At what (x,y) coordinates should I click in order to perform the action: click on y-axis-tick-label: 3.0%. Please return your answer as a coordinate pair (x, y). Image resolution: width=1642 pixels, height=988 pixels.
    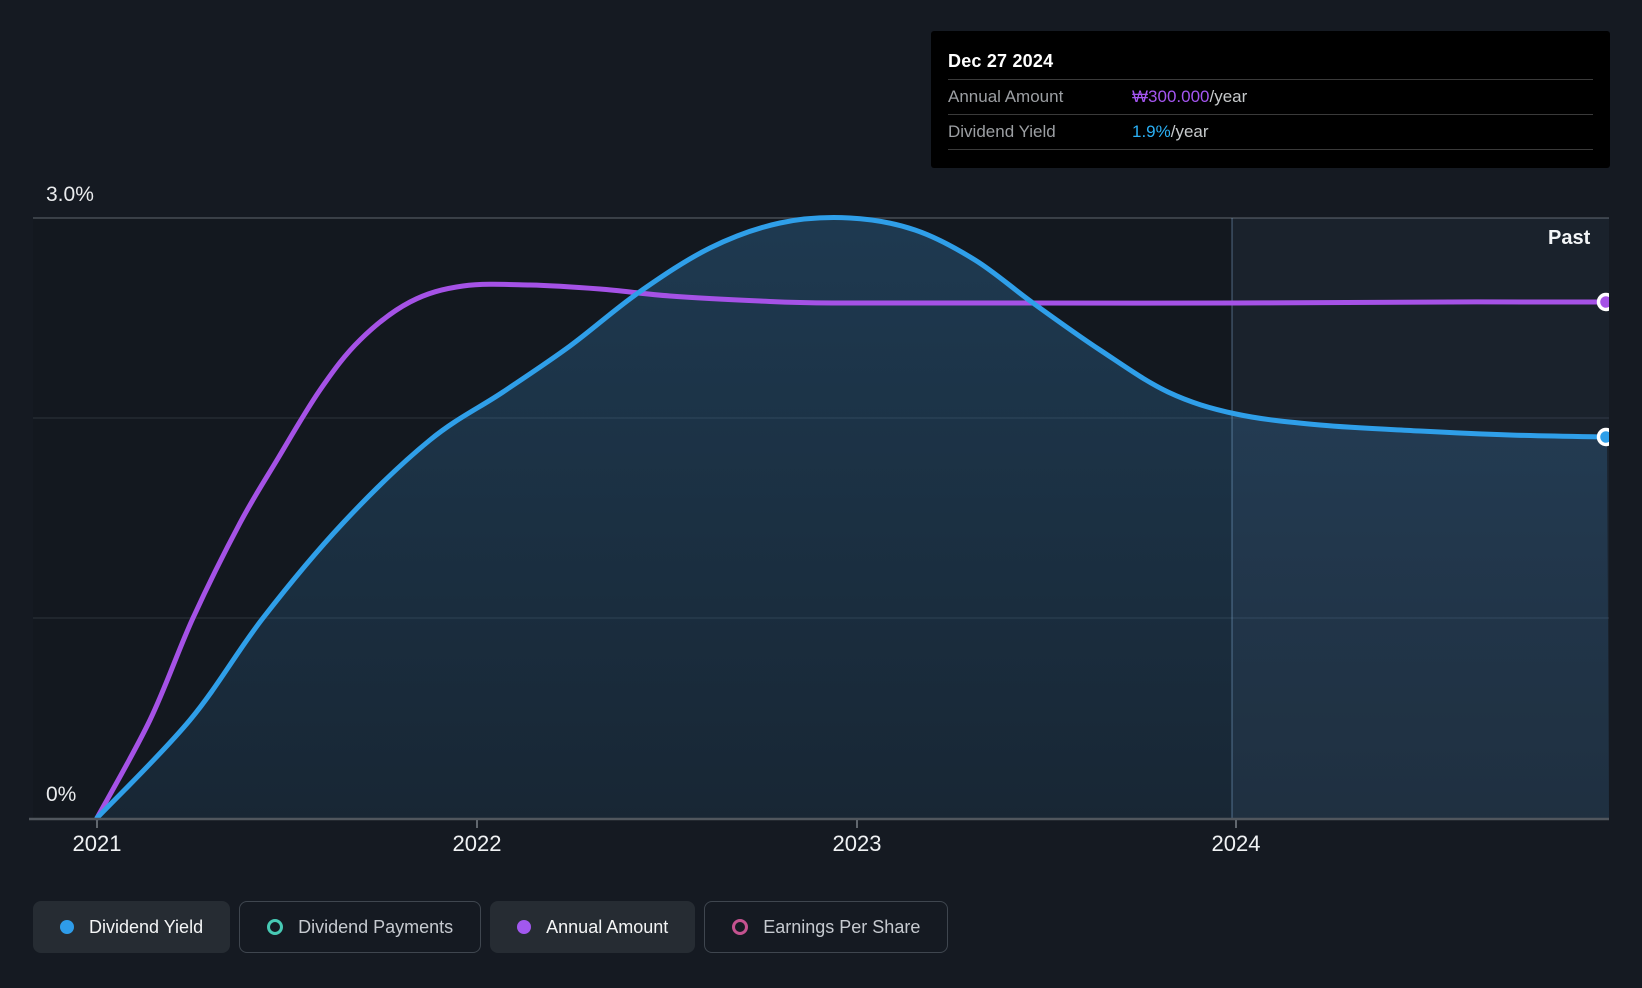
    Looking at the image, I should click on (70, 194).